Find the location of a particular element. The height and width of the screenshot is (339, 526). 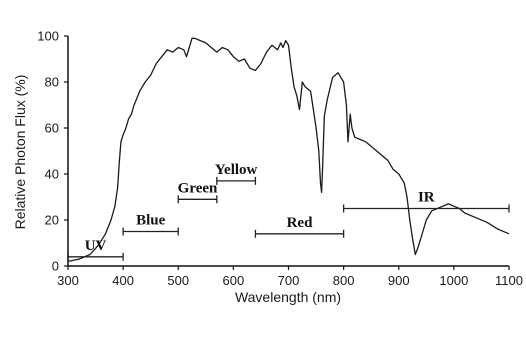

x-tick-label: 400 is located at coordinates (123, 280).